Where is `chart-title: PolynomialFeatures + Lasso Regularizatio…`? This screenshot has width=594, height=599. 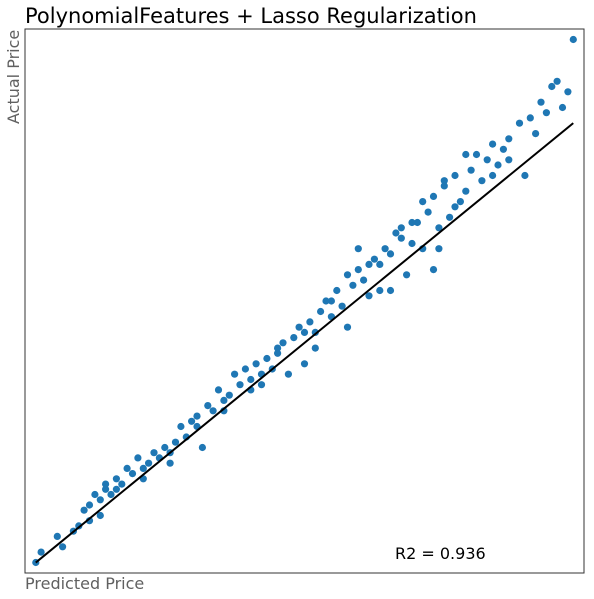
chart-title: PolynomialFeatures + Lasso Regularizatio… is located at coordinates (251, 16).